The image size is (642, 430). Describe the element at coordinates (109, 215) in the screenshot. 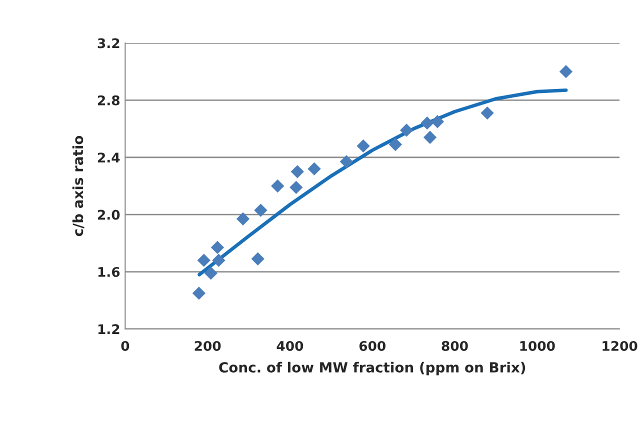

I see `y-tick-label: 2.0` at that location.